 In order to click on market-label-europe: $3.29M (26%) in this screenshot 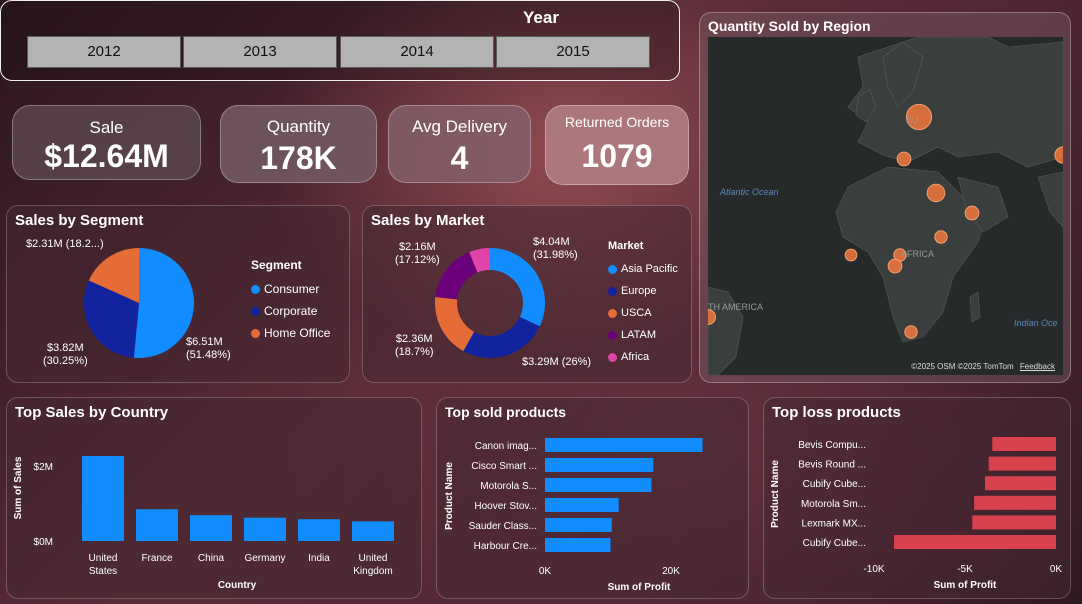, I will do `click(557, 362)`.